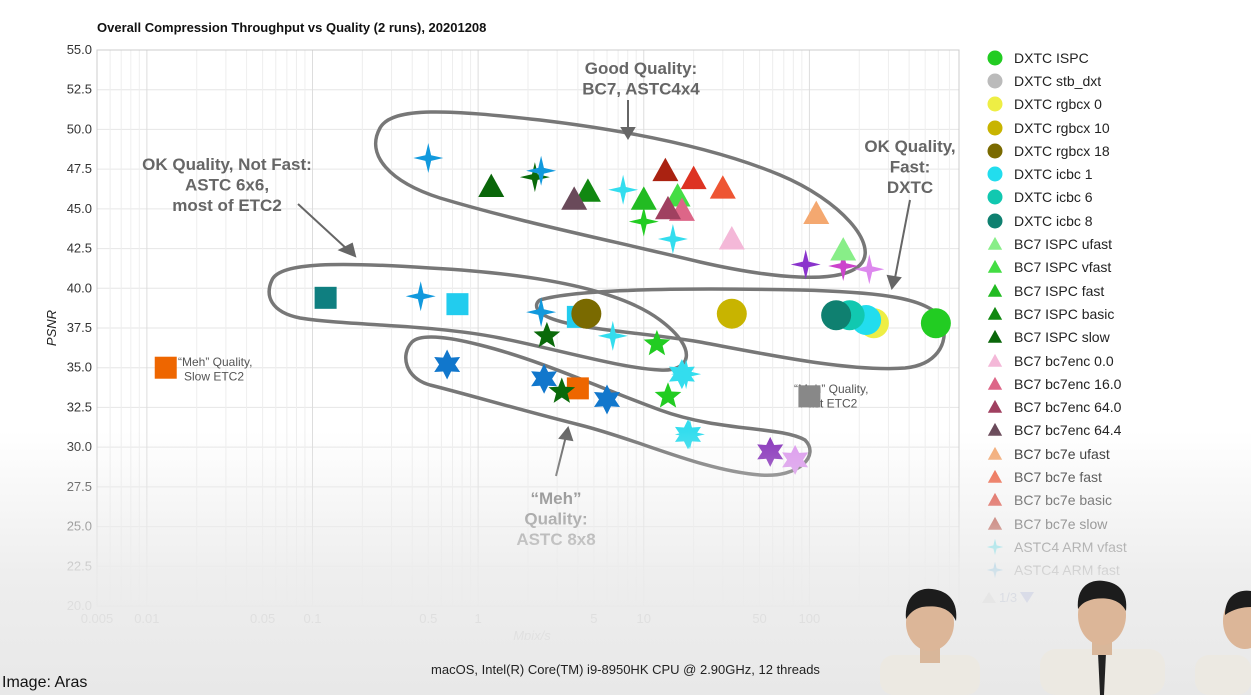  Describe the element at coordinates (1114, 406) in the screenshot. I see `legend-item: BC7 bc7enc 64.0` at that location.